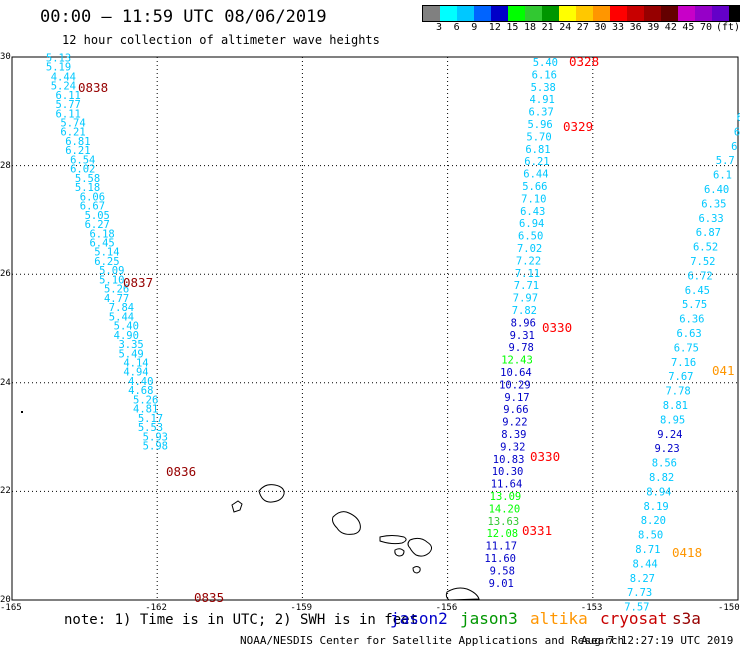 Image resolution: width=740 pixels, height=650 pixels. Describe the element at coordinates (669, 435) in the screenshot. I see `wave-height-value: 9.24` at that location.